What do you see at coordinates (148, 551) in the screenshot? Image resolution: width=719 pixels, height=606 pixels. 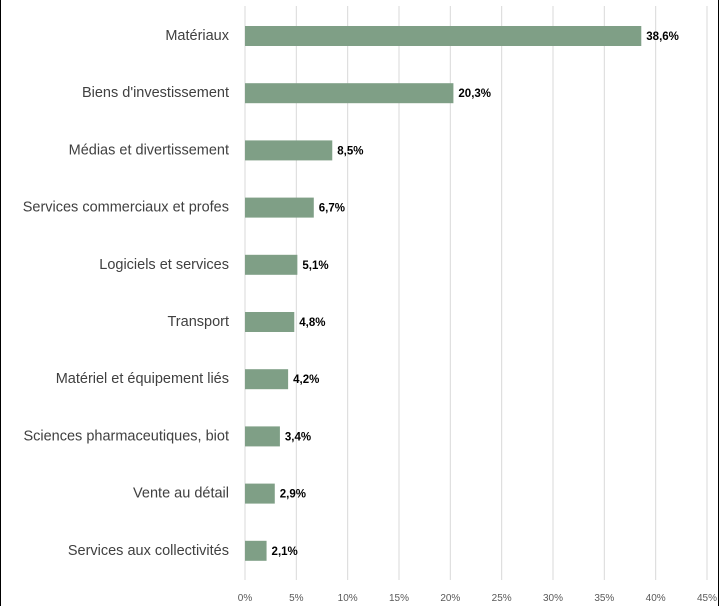 I see `category-label: Services aux collectivités` at bounding box center [148, 551].